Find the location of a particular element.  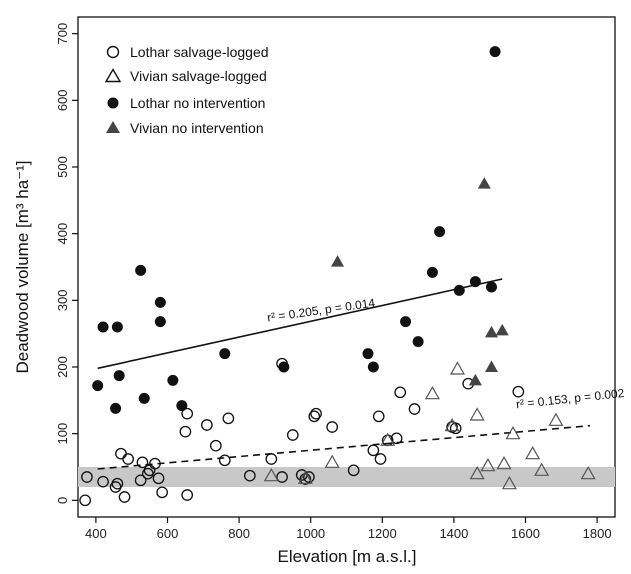

y-tick-label: 200 is located at coordinates (62, 367).